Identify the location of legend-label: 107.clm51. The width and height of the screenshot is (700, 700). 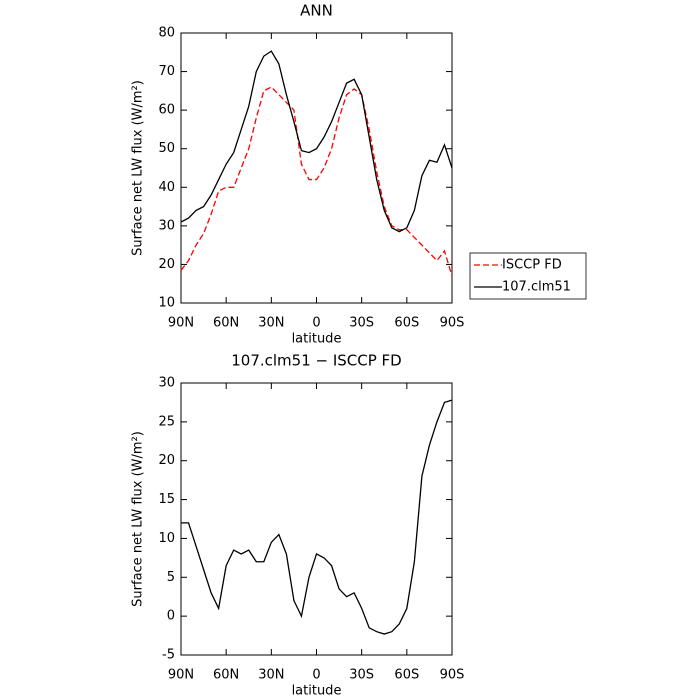
(536, 287).